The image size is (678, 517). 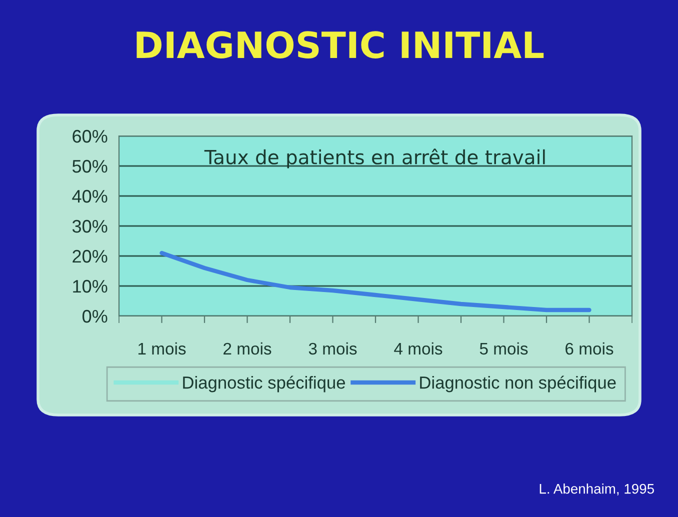 I want to click on legend-label: Diagnostic spécifique, so click(x=264, y=384).